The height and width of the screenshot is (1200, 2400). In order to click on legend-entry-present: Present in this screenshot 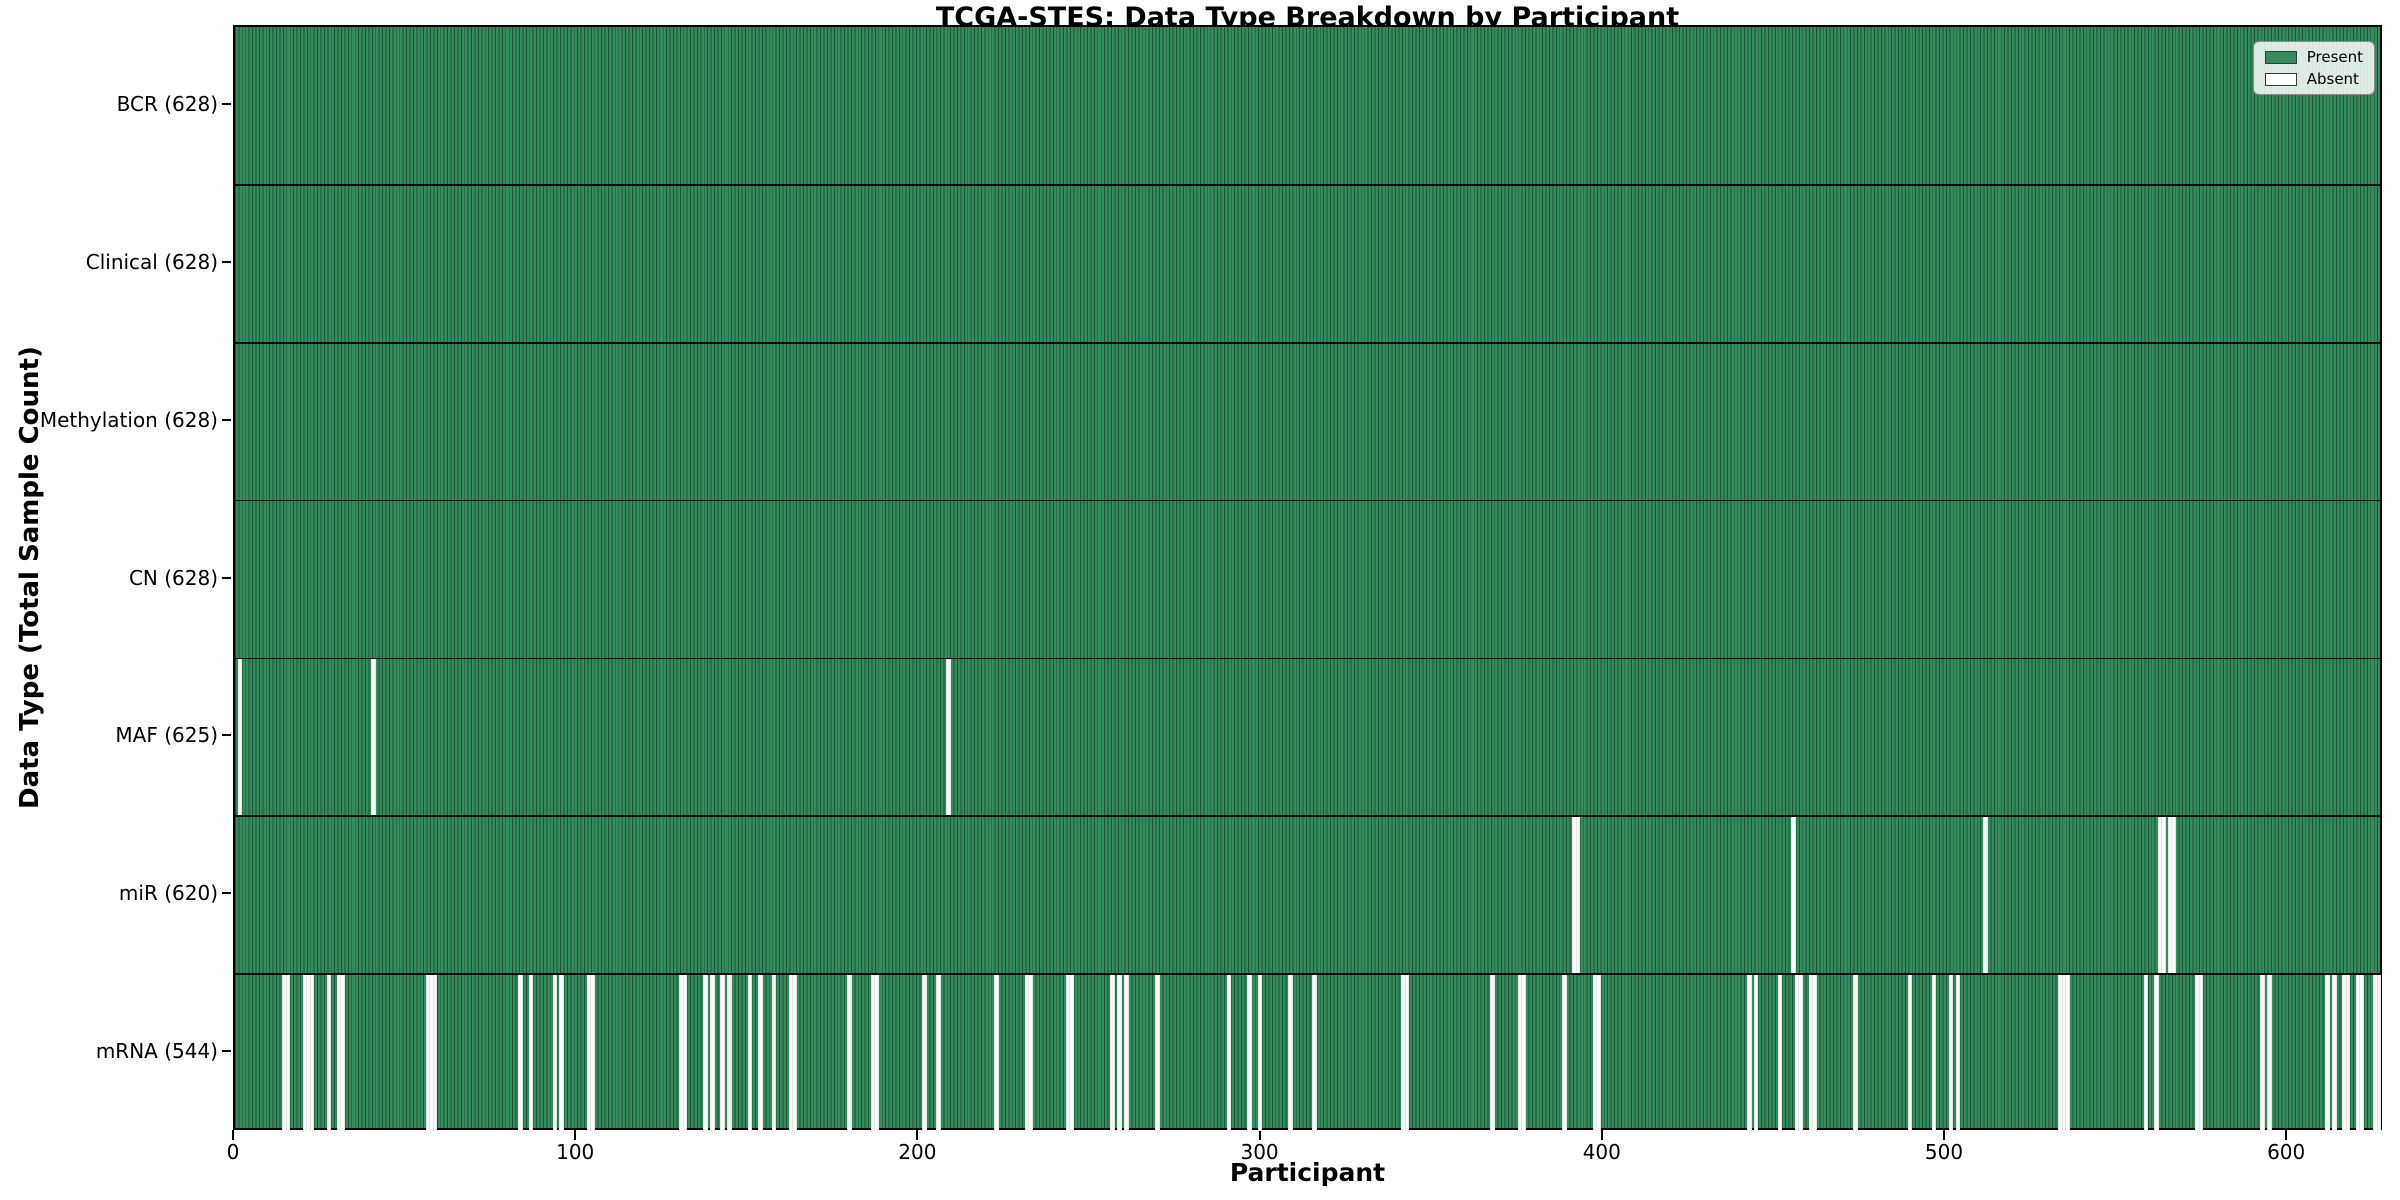, I will do `click(2313, 57)`.